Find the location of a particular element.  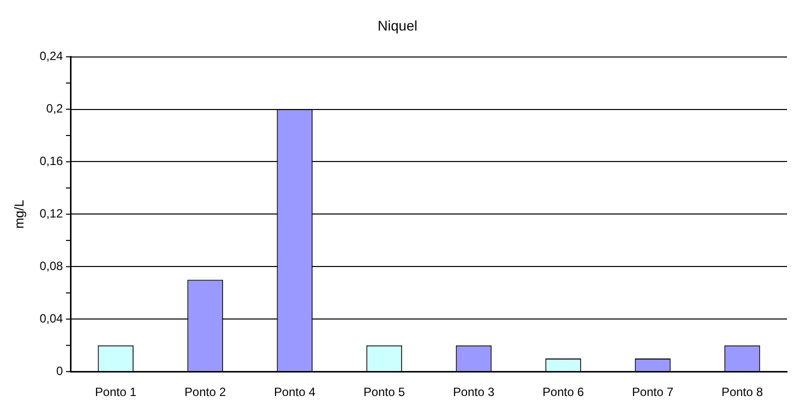

x-tick-label: Ponto 7 is located at coordinates (653, 392).